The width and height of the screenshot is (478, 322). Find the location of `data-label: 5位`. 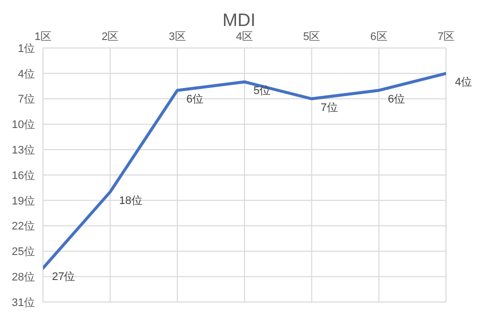

data-label: 5位 is located at coordinates (262, 90).